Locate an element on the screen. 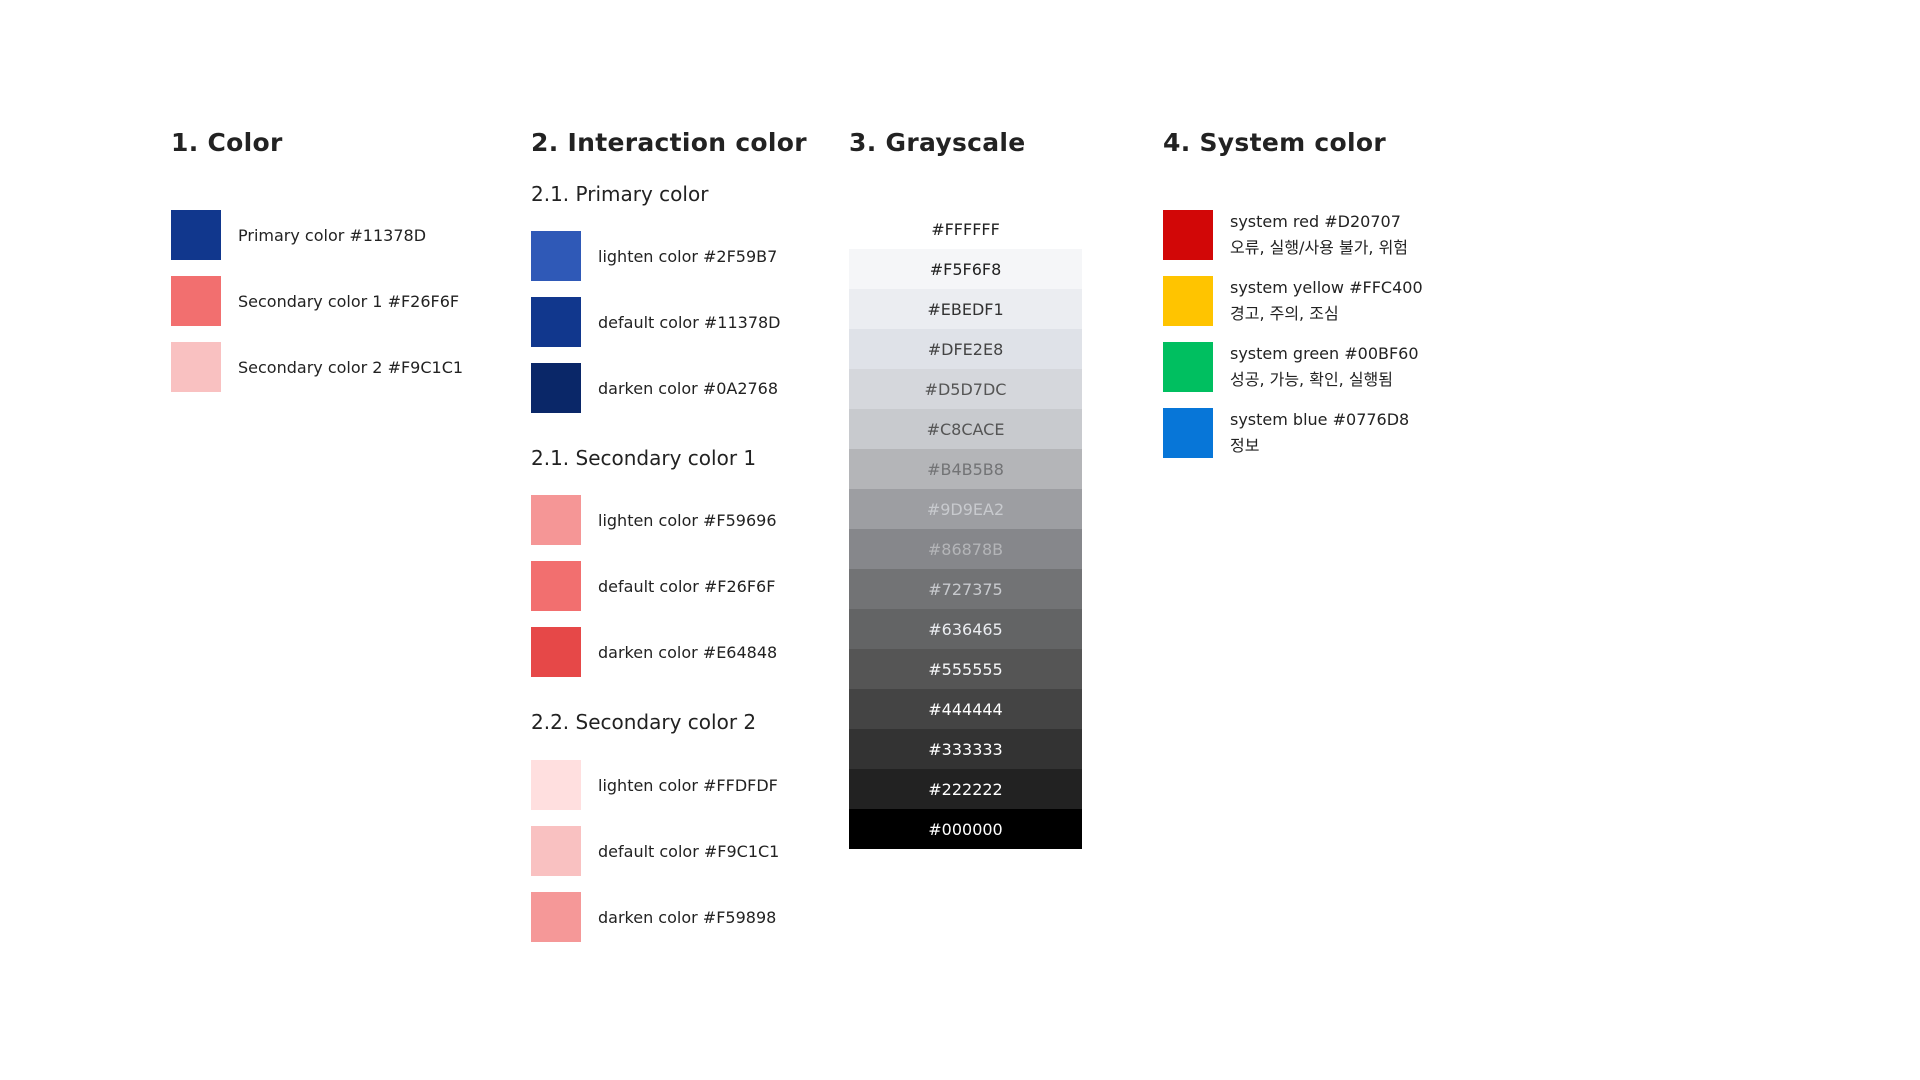 This screenshot has width=1920, height=1080. color-label: Primary color #11378D is located at coordinates (332, 235).